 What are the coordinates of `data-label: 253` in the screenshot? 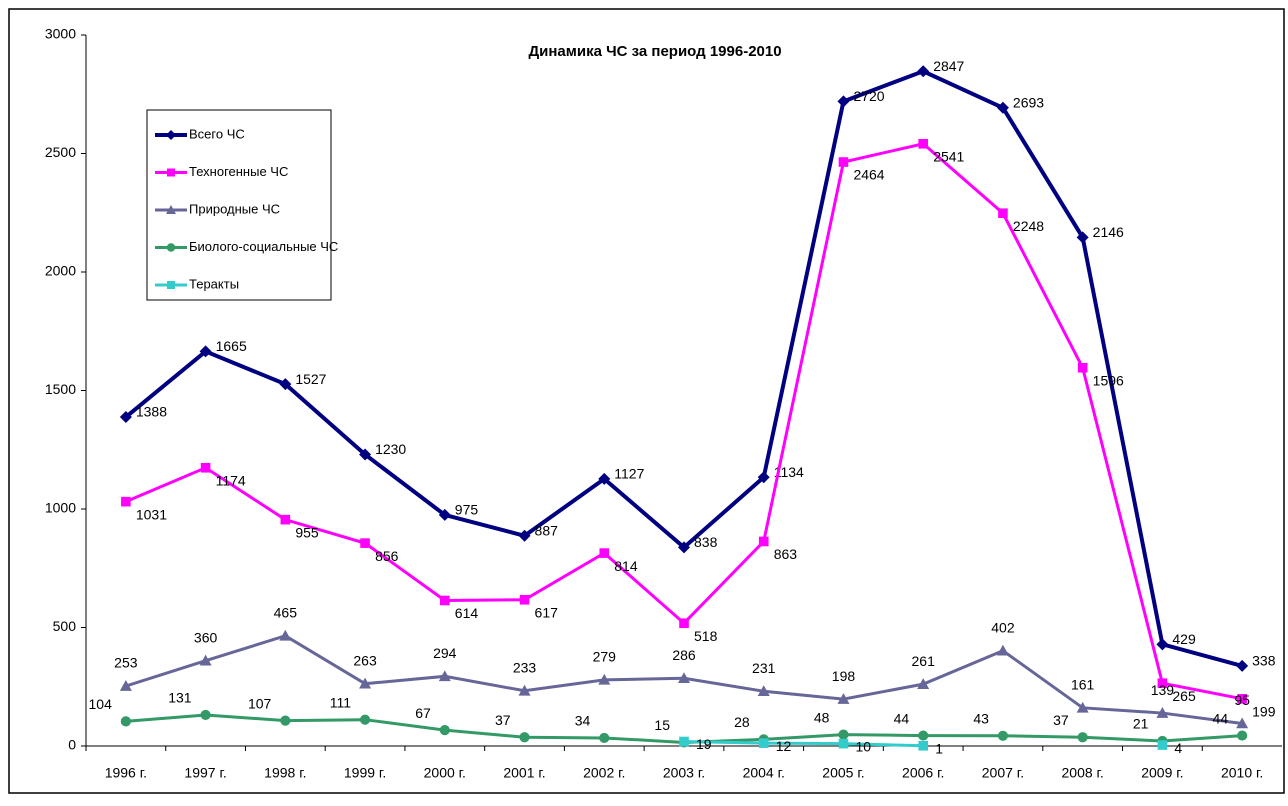 It's located at (126, 663).